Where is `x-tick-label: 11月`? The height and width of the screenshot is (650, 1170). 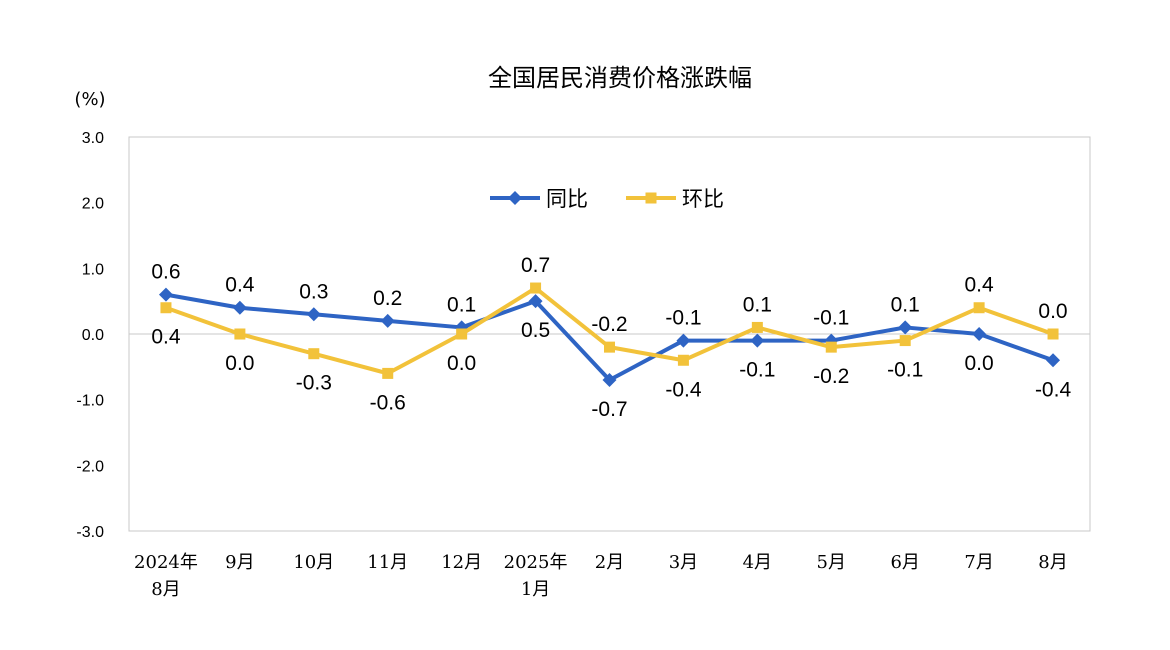
x-tick-label: 11月 is located at coordinates (387, 562).